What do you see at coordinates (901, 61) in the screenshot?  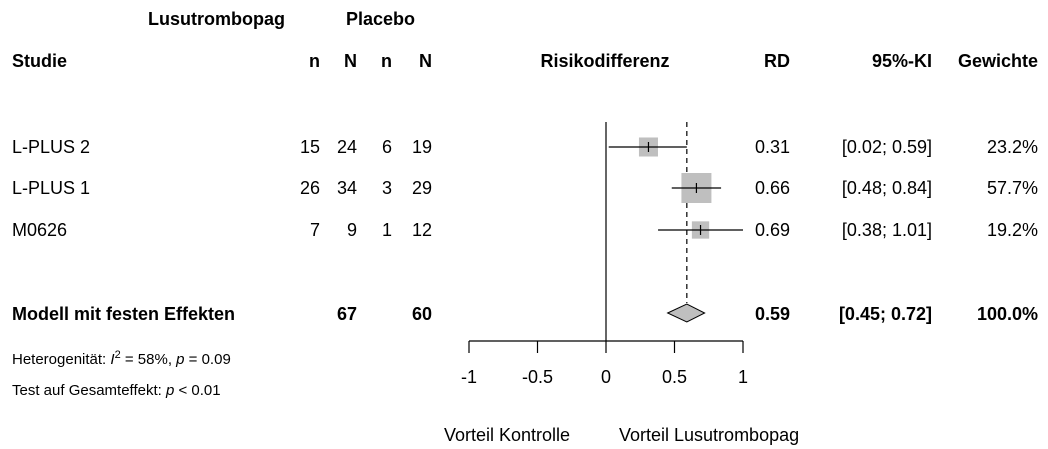 I see `col-header-ci: 95%-KI` at bounding box center [901, 61].